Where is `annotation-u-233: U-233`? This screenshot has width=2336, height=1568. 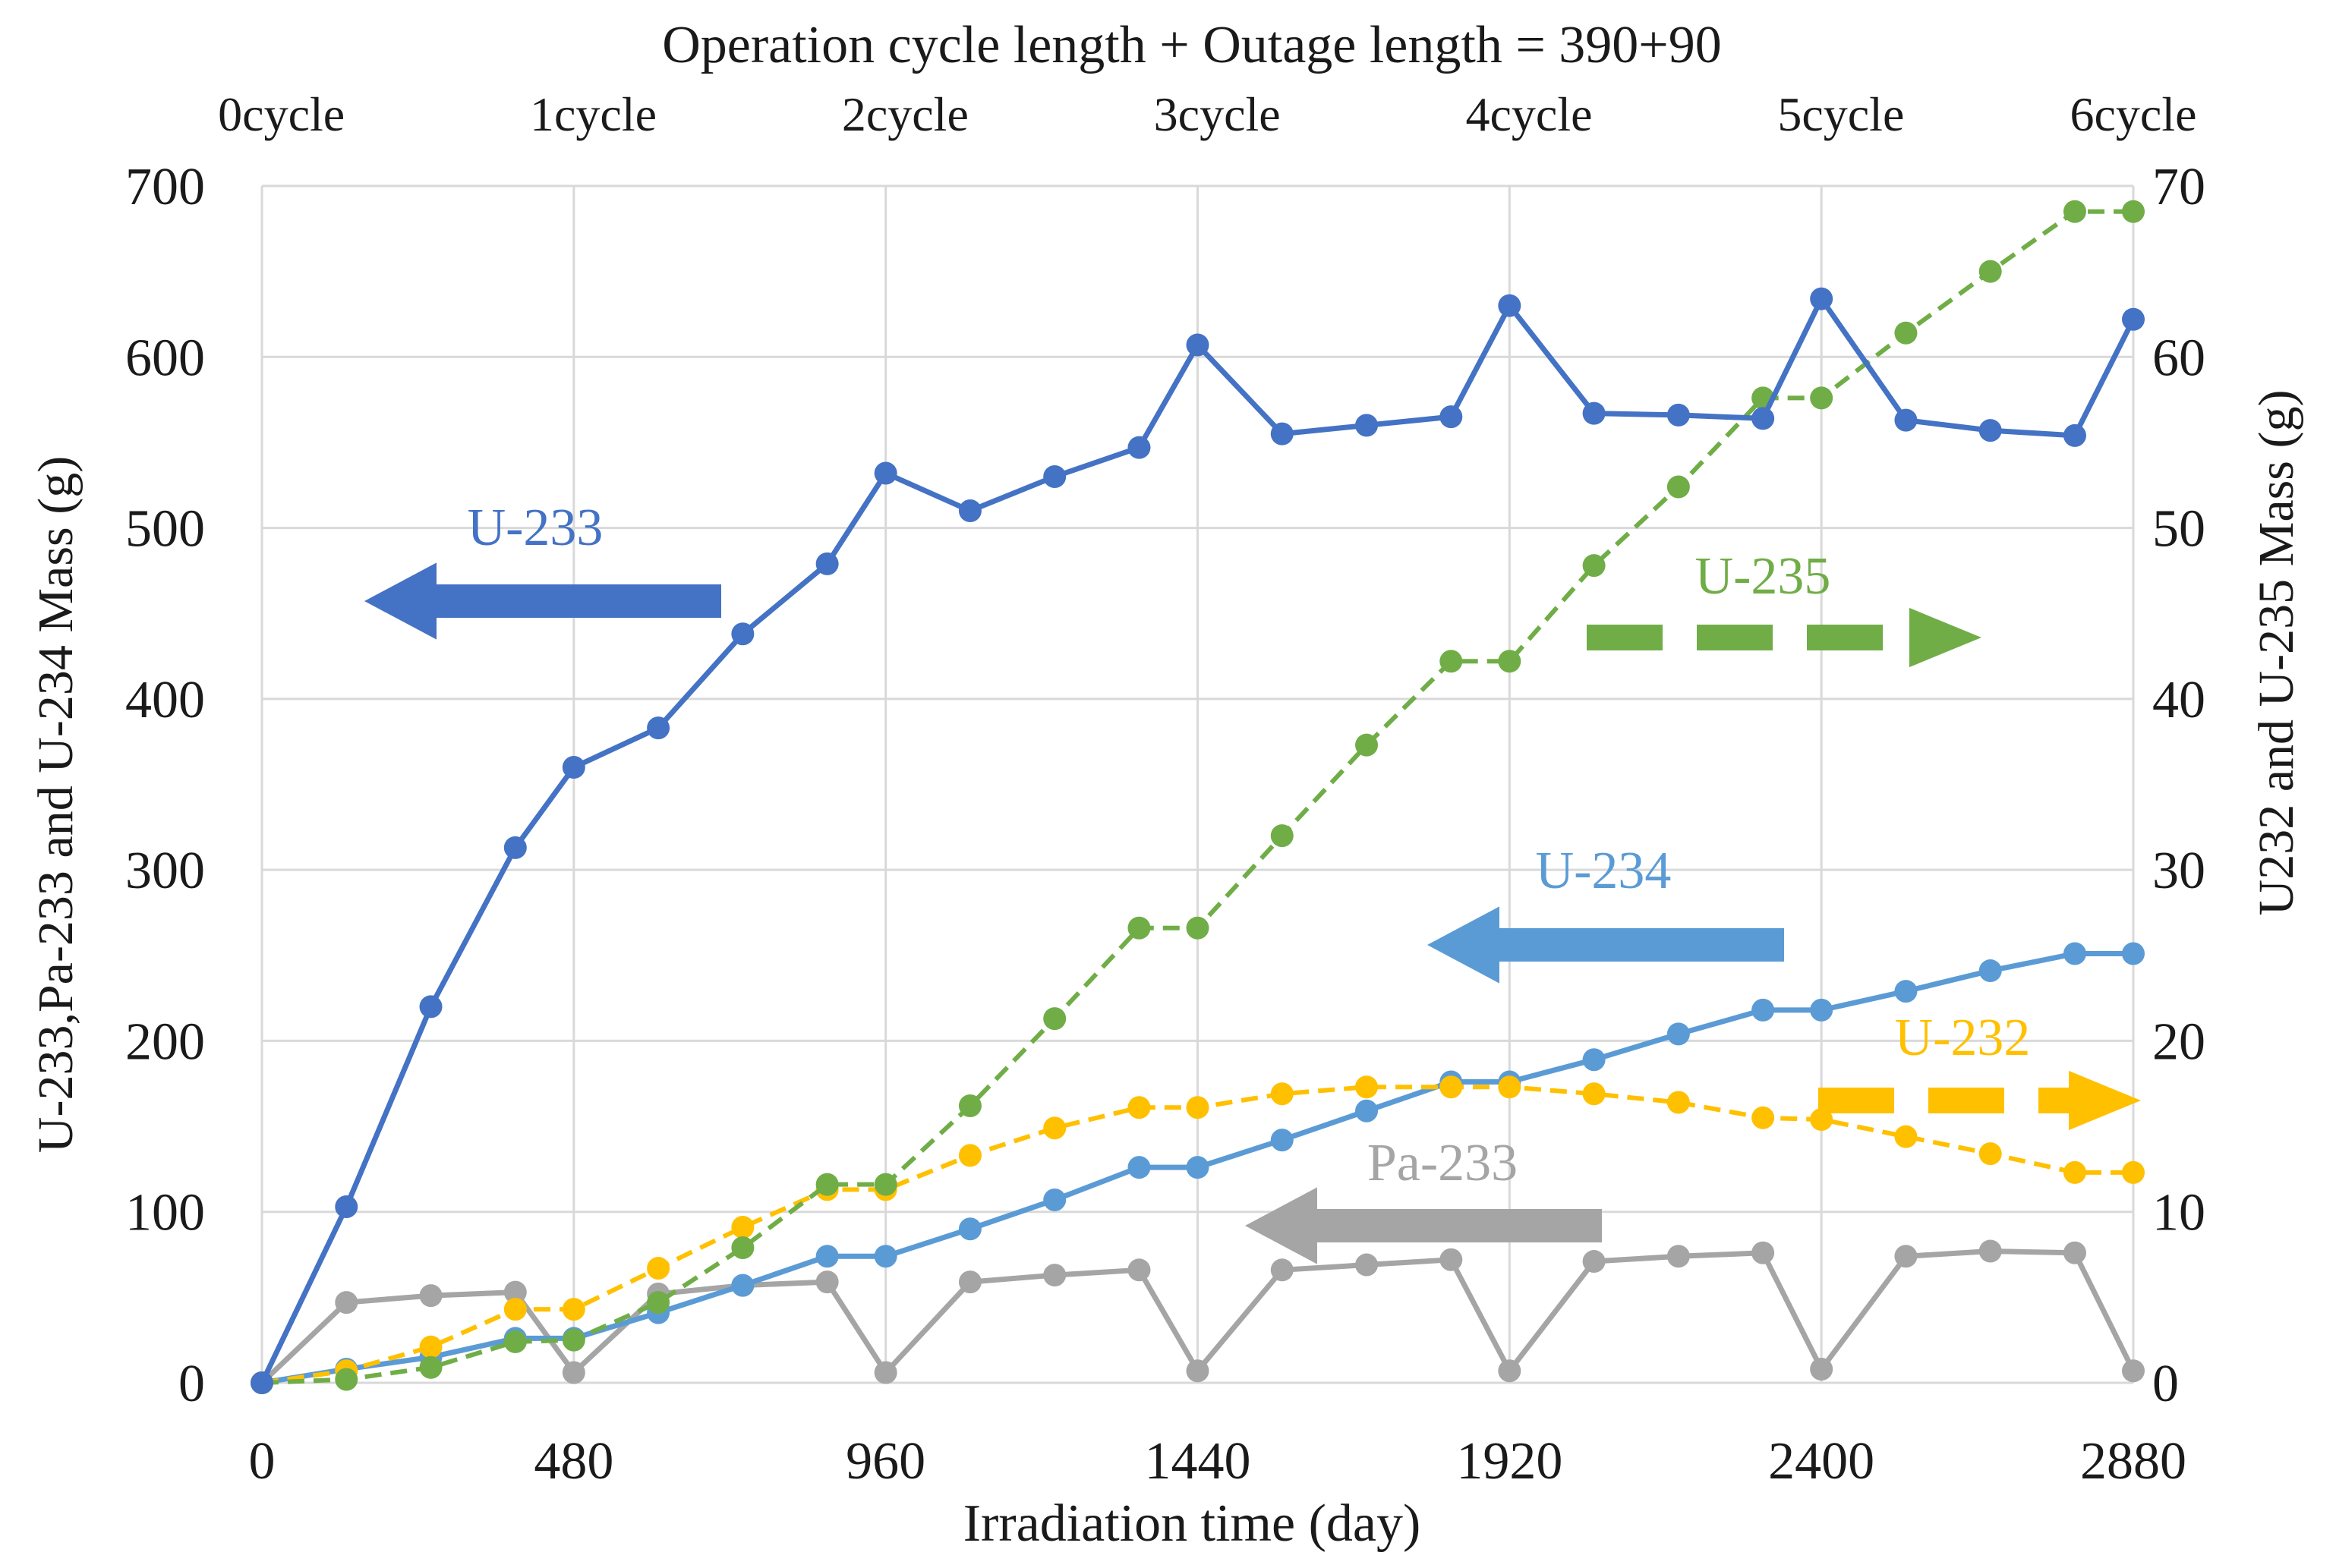
annotation-u-233: U-233 is located at coordinates (542, 569).